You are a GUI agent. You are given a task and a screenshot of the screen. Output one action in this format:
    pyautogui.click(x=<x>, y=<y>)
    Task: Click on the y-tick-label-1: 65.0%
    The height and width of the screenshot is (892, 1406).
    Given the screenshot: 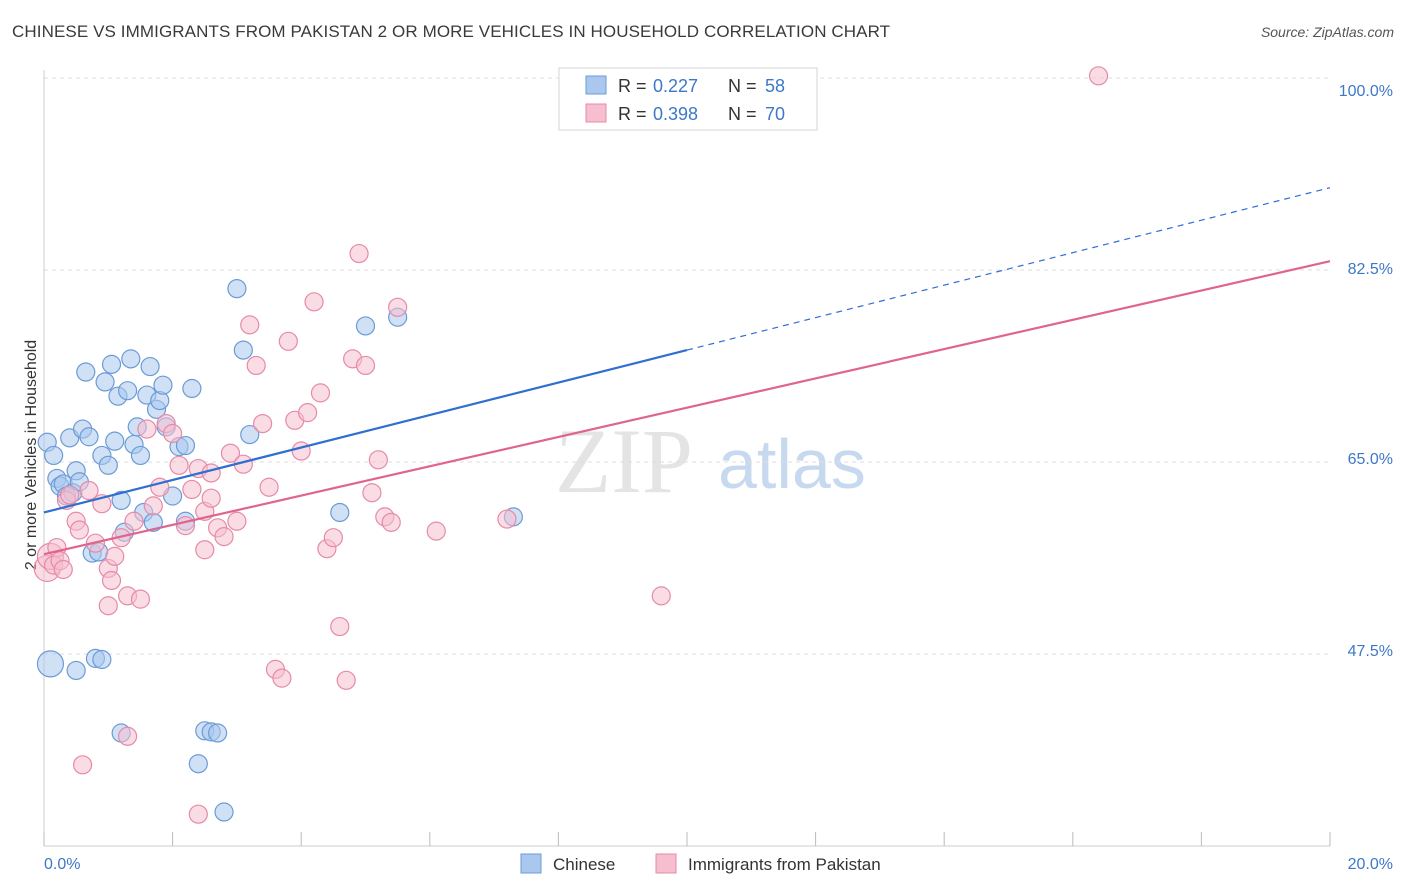 What is the action you would take?
    pyautogui.click(x=1370, y=459)
    